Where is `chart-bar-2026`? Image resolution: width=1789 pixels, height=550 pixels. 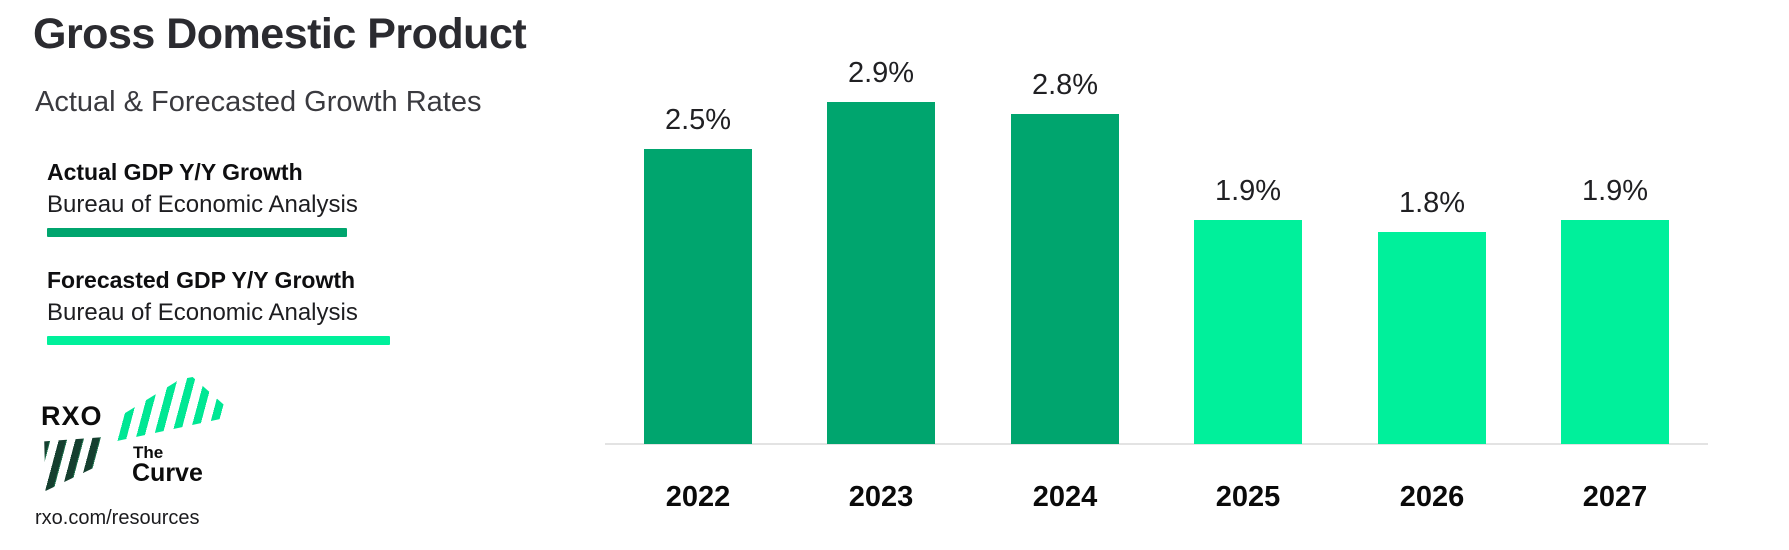
chart-bar-2026 is located at coordinates (1432, 338).